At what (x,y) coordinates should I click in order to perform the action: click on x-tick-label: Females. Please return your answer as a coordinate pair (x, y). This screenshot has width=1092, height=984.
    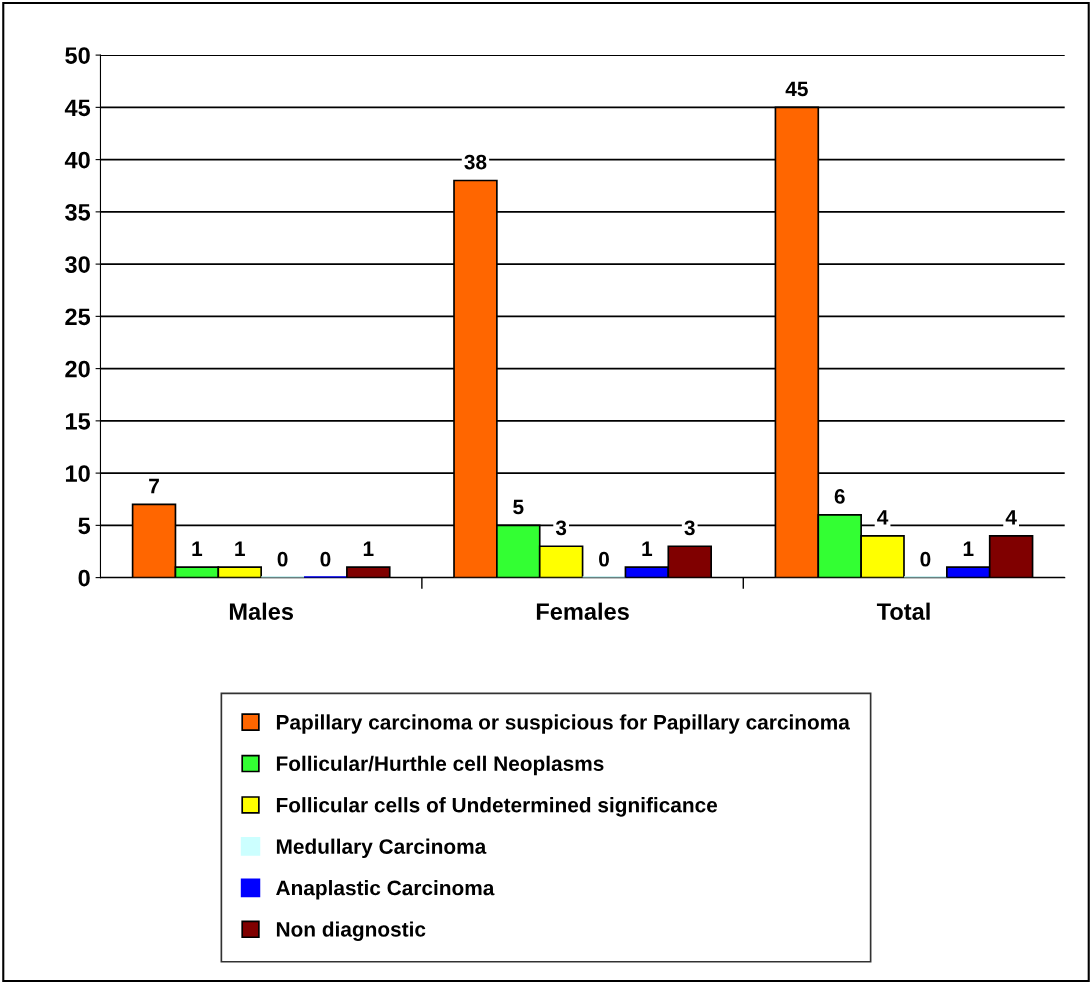
    Looking at the image, I should click on (582, 611).